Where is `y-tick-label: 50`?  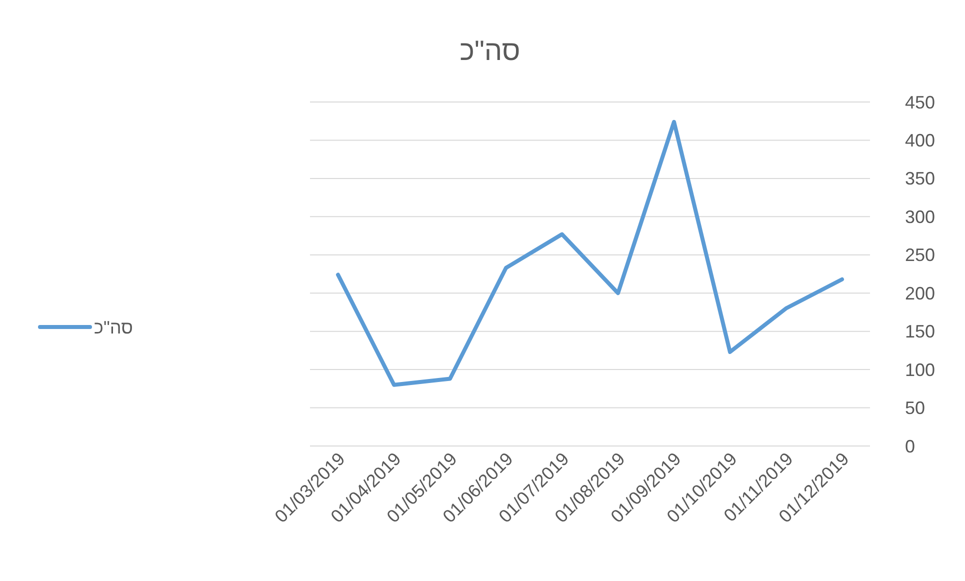 y-tick-label: 50 is located at coordinates (915, 408).